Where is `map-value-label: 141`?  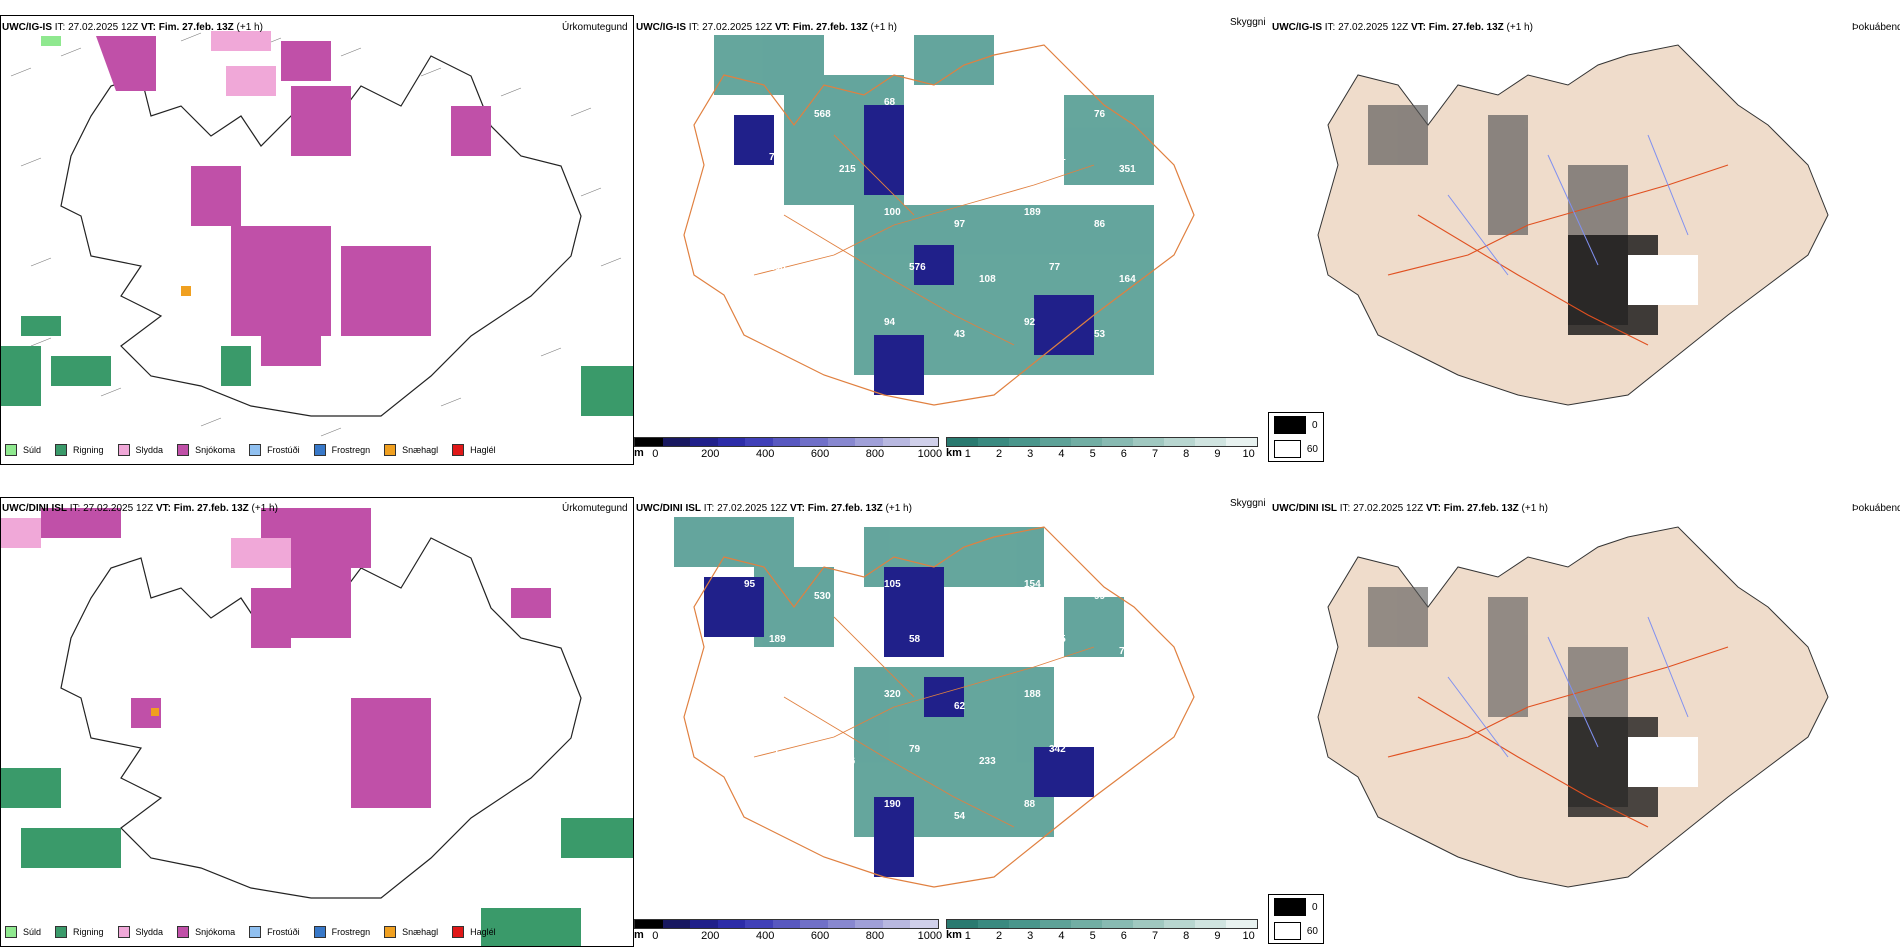 map-value-label: 141 is located at coordinates (1057, 157).